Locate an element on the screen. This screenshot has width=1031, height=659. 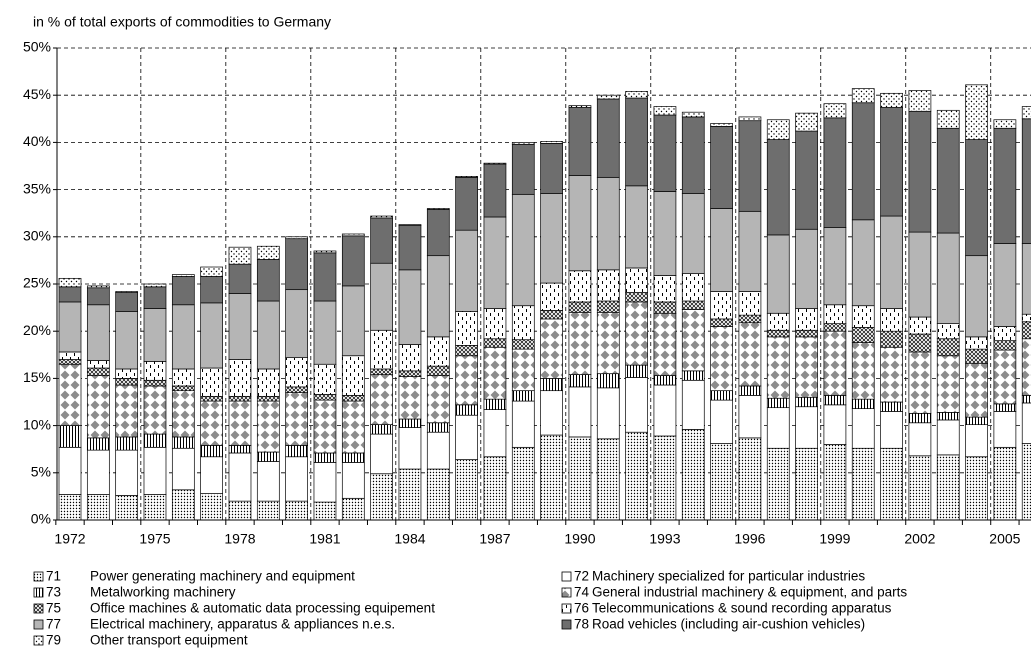
y-tick-label: 45% is located at coordinates (37, 94).